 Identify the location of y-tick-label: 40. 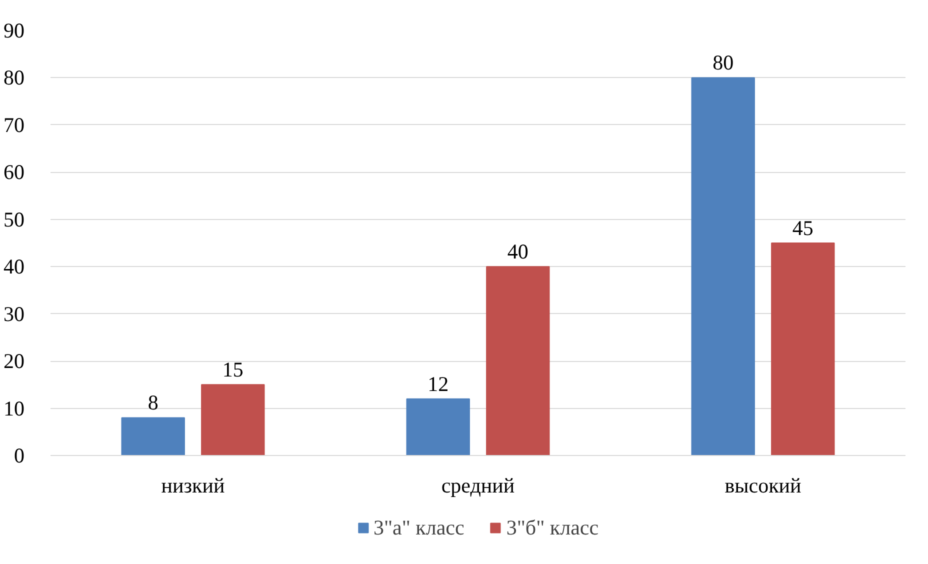
(14, 266).